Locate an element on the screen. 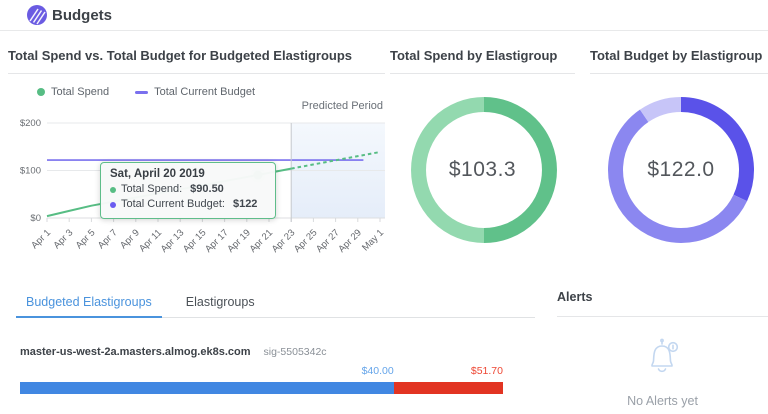 The width and height of the screenshot is (768, 414). tooltip-row-budget: Total Current Budget: $122 is located at coordinates (188, 204).